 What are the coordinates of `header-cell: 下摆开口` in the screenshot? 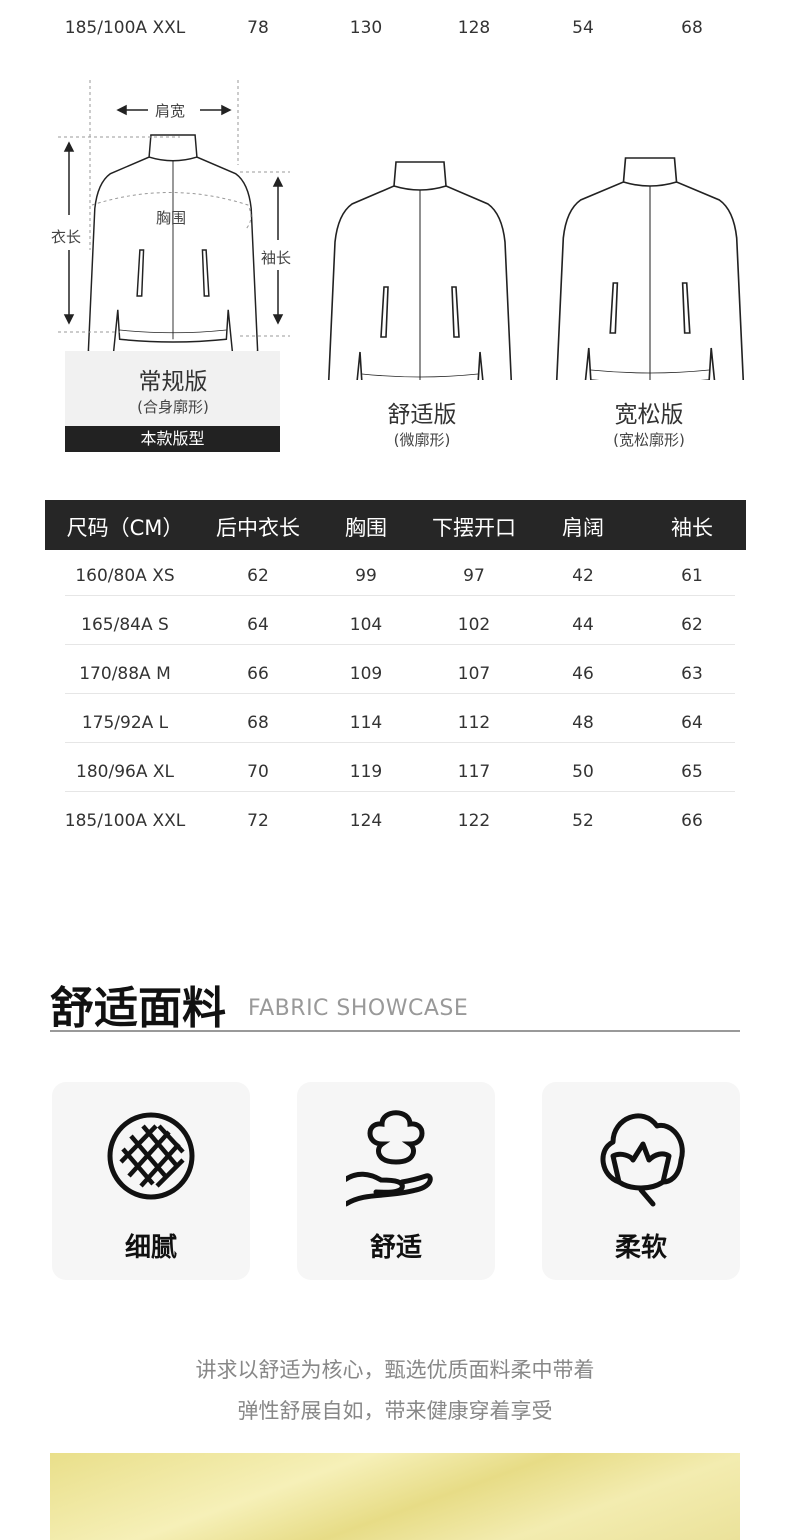 It's located at (474, 528).